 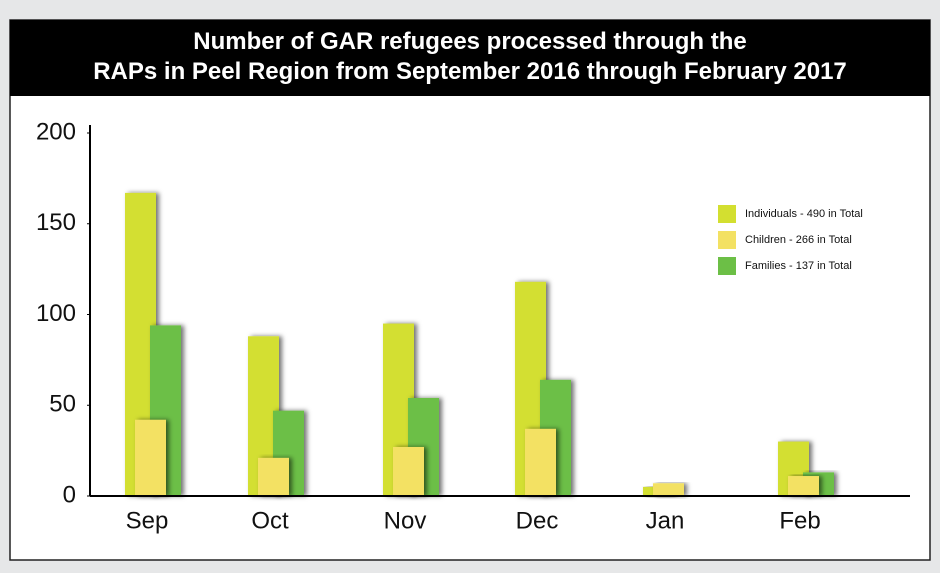 What do you see at coordinates (147, 520) in the screenshot?
I see `x-tick-label: Sep` at bounding box center [147, 520].